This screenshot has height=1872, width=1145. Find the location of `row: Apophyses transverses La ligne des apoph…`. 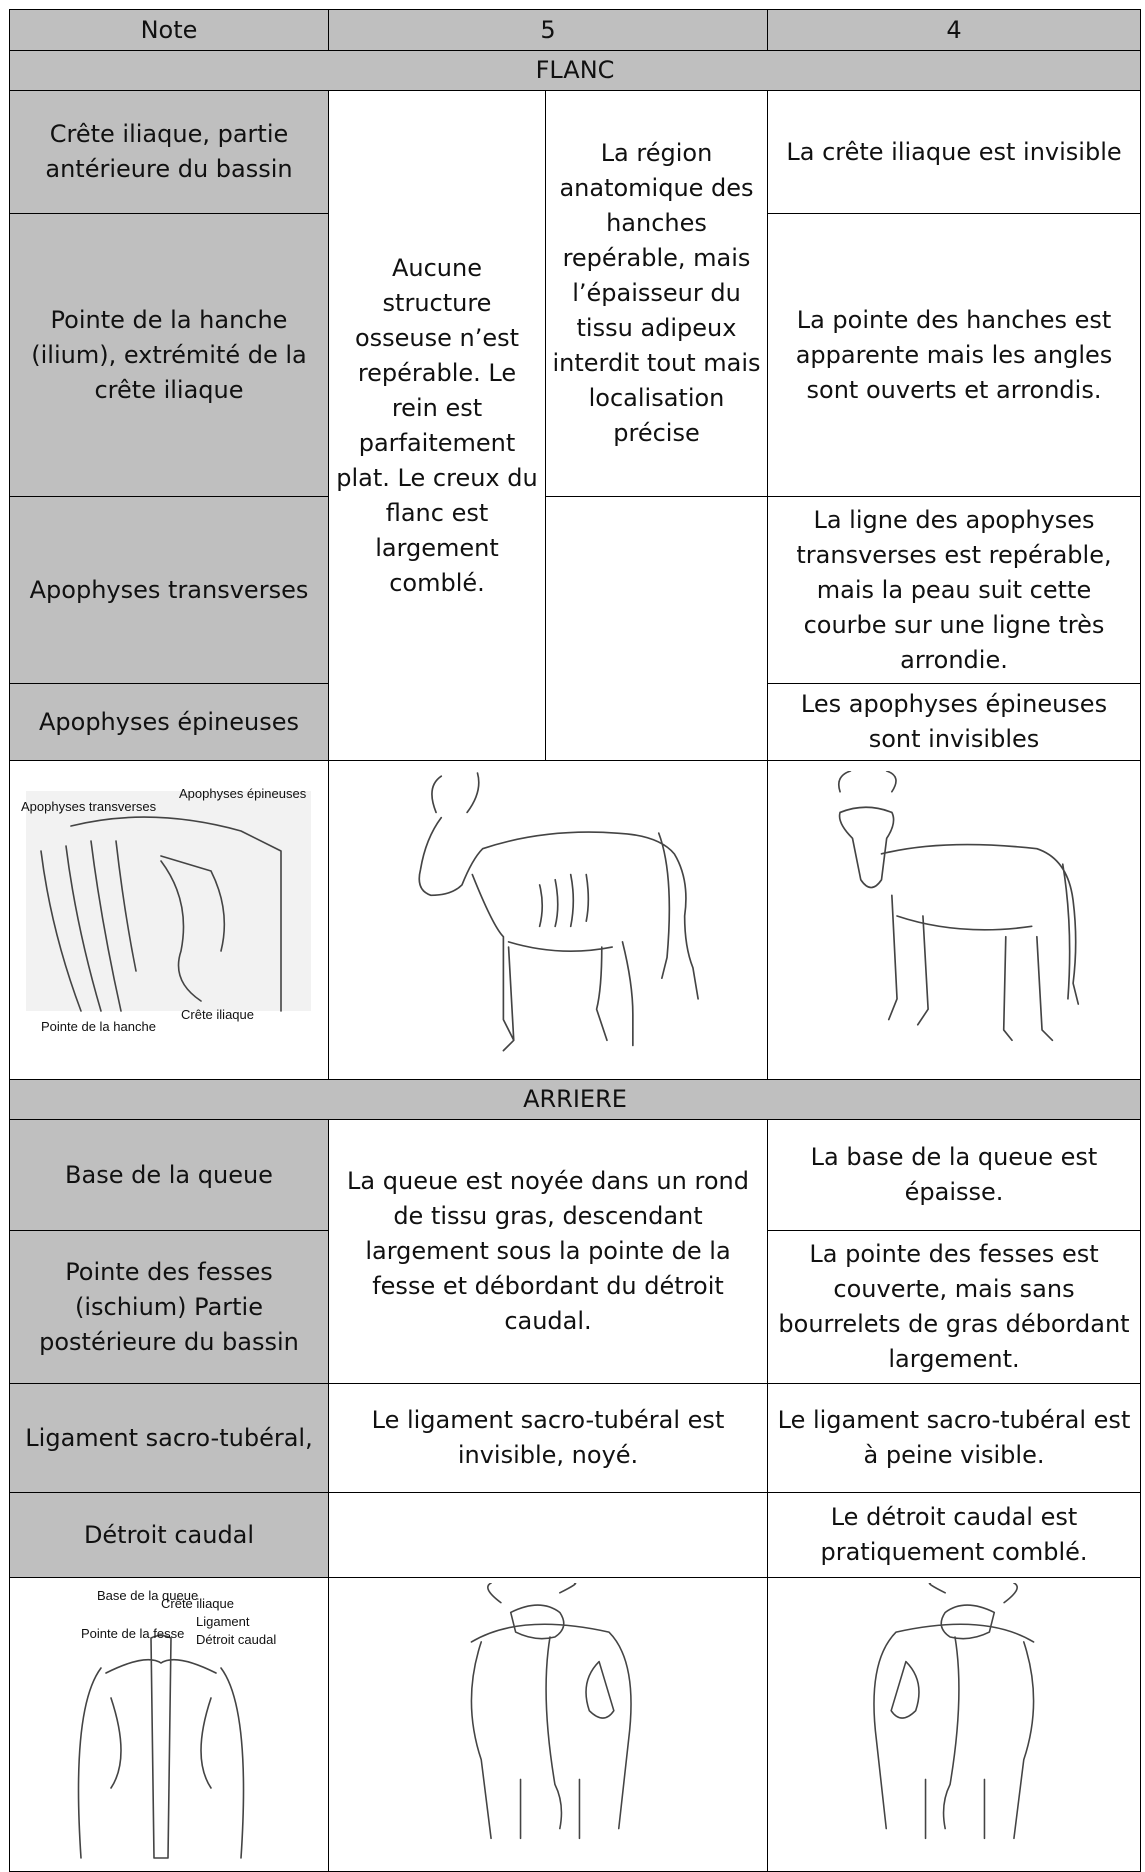

row: Apophyses transverses La ligne des apoph… is located at coordinates (575, 628).